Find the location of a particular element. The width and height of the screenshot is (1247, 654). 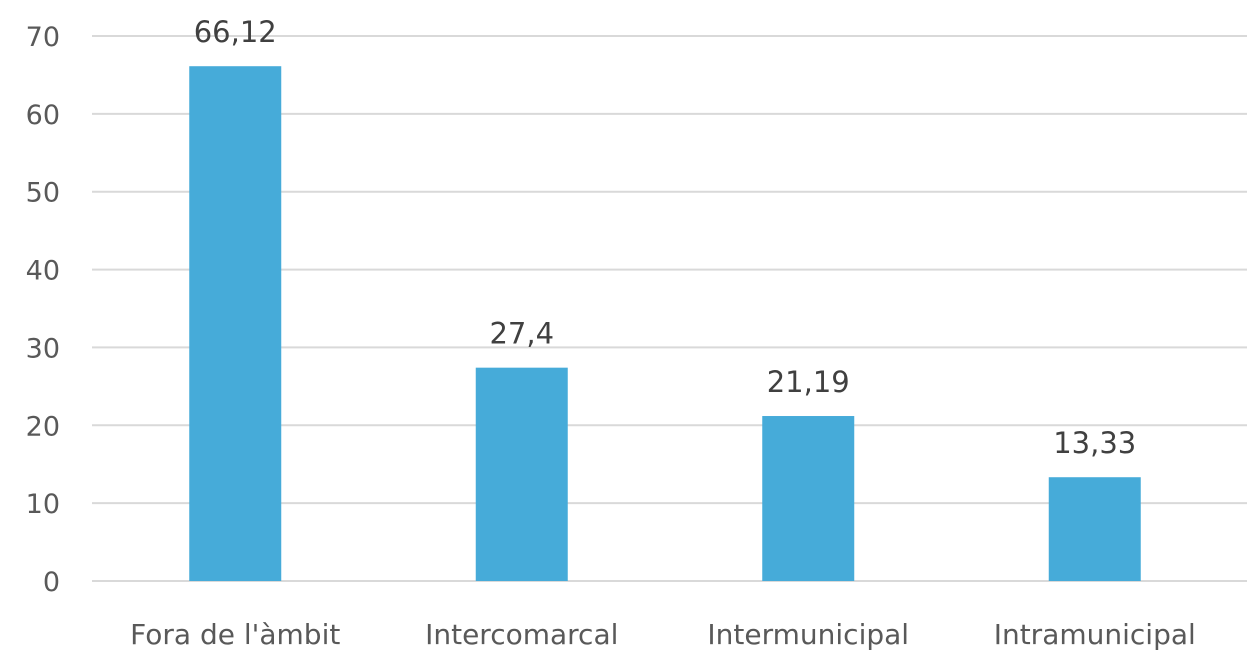

data-label-3: 13,33 is located at coordinates (1094, 443).